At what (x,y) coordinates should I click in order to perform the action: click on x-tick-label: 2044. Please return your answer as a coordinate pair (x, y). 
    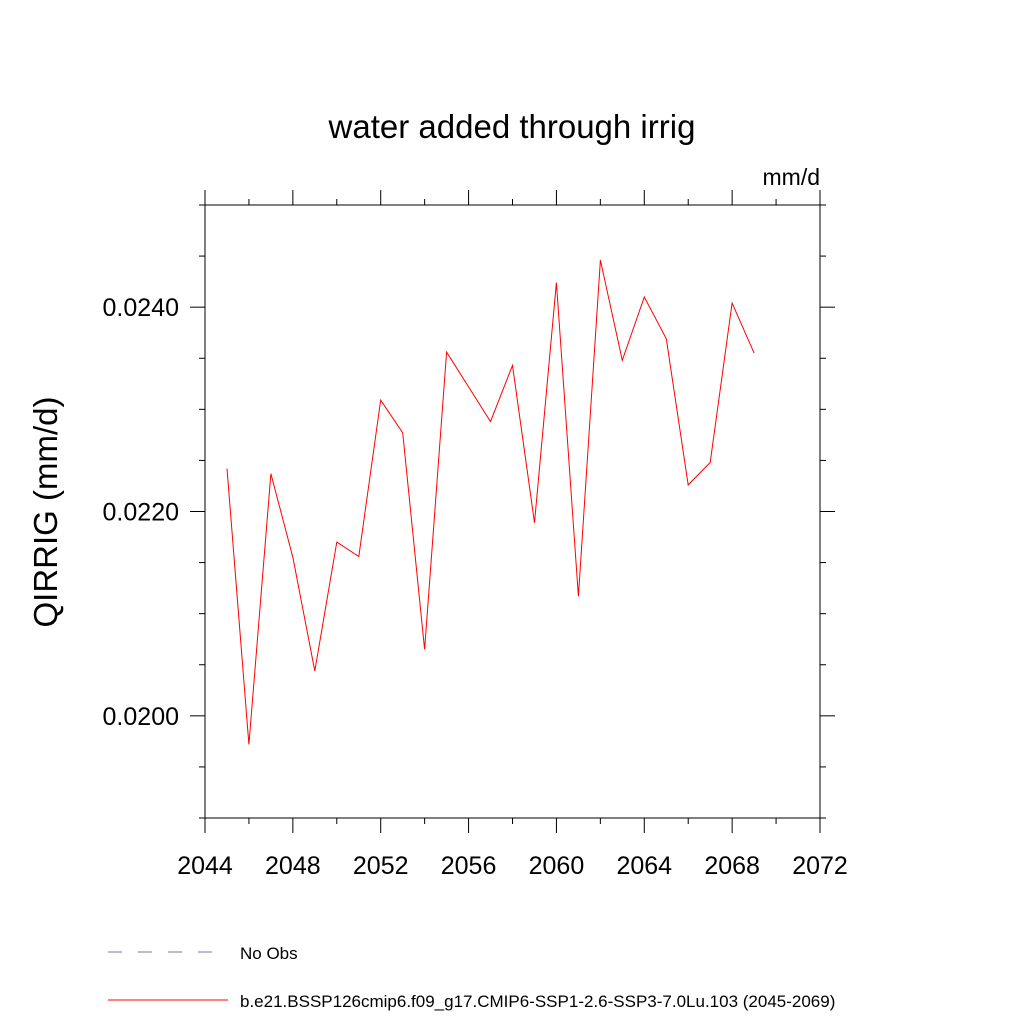
    Looking at the image, I should click on (205, 866).